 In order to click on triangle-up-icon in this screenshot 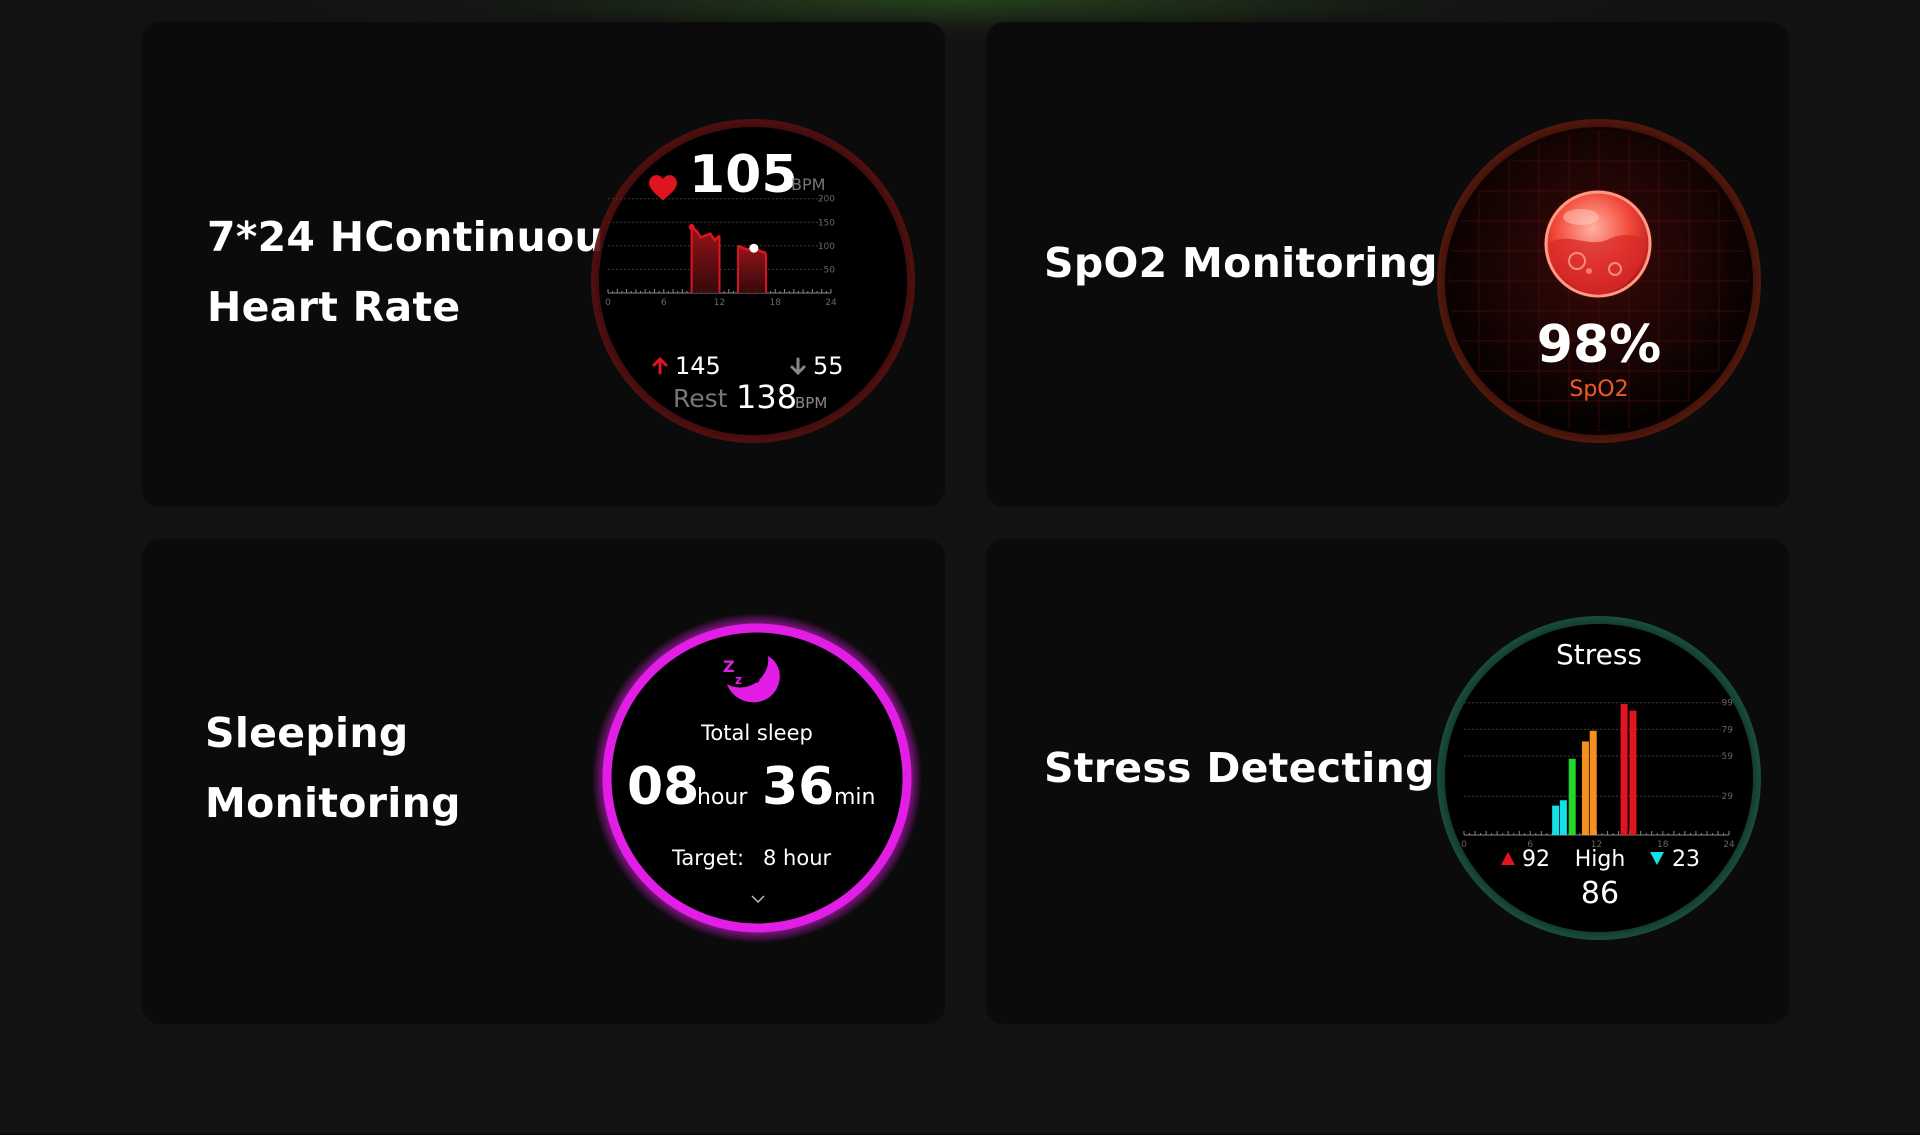, I will do `click(1508, 858)`.